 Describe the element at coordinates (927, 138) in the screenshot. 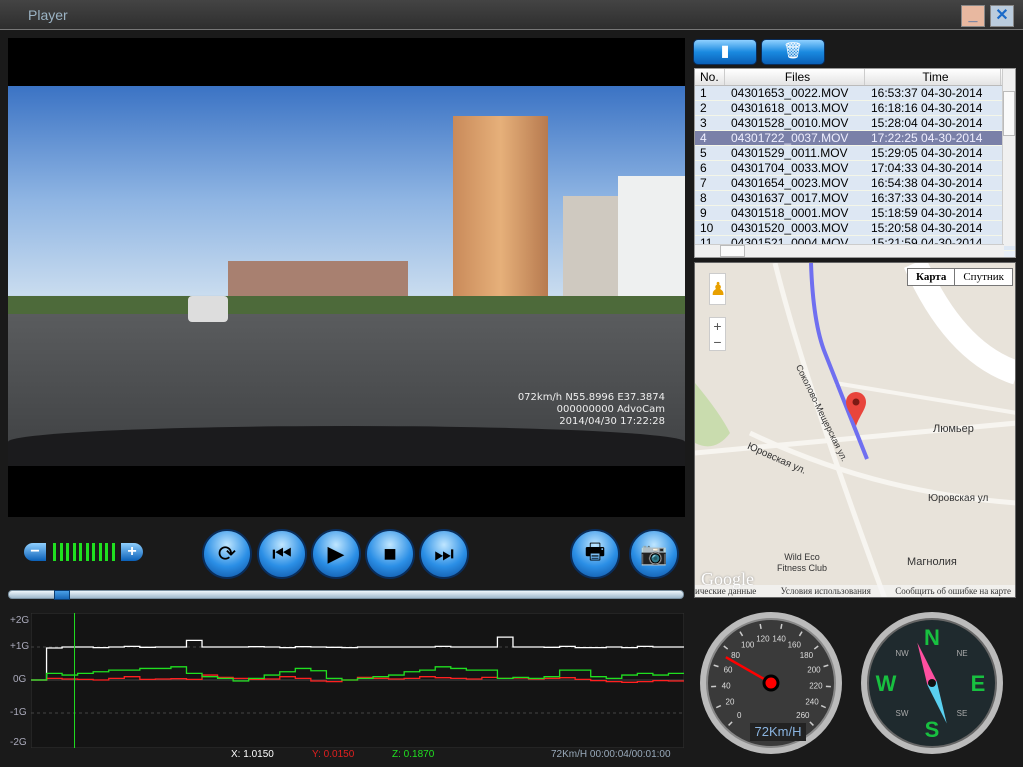

I see `row-time: 17:22:25 04-30-2014` at that location.